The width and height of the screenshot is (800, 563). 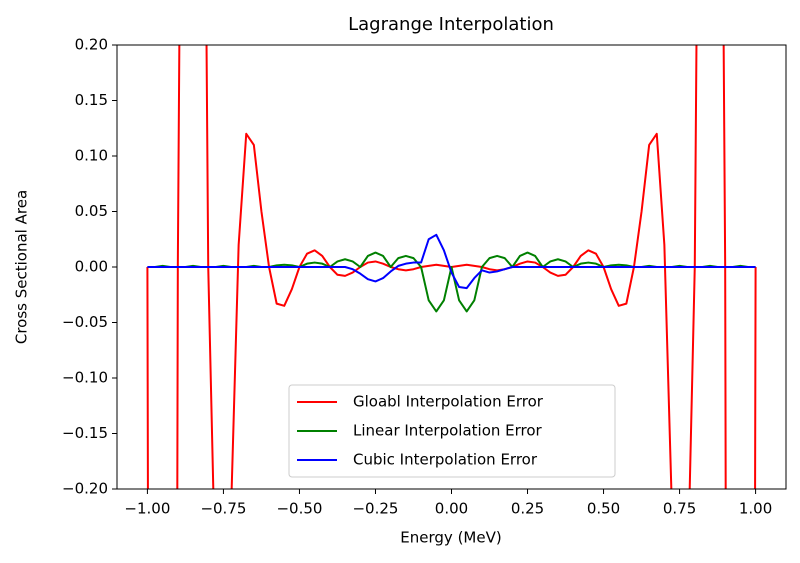 What do you see at coordinates (85, 489) in the screenshot?
I see `y-tick-label: −0.20` at bounding box center [85, 489].